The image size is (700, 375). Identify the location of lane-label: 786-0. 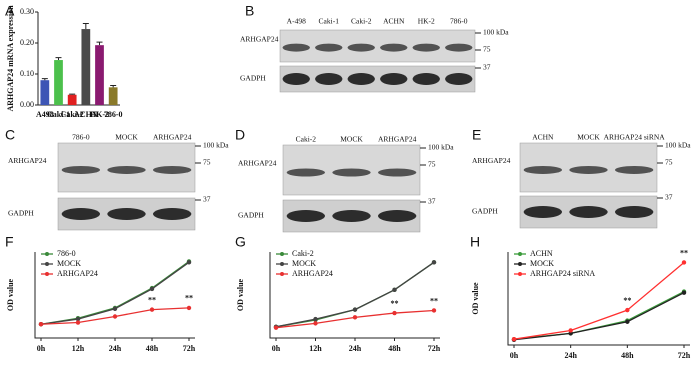
(81, 137).